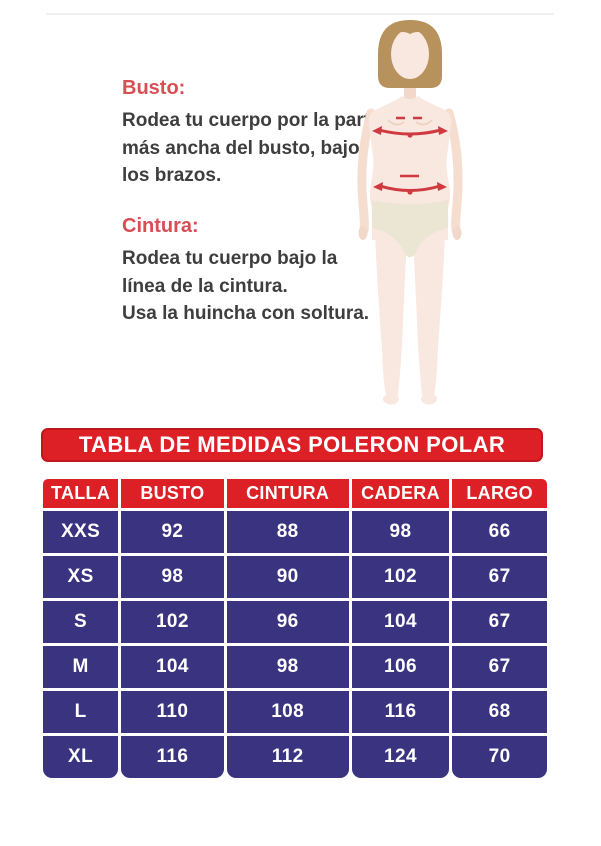  I want to click on woman-figure-illustration, so click(410, 212).